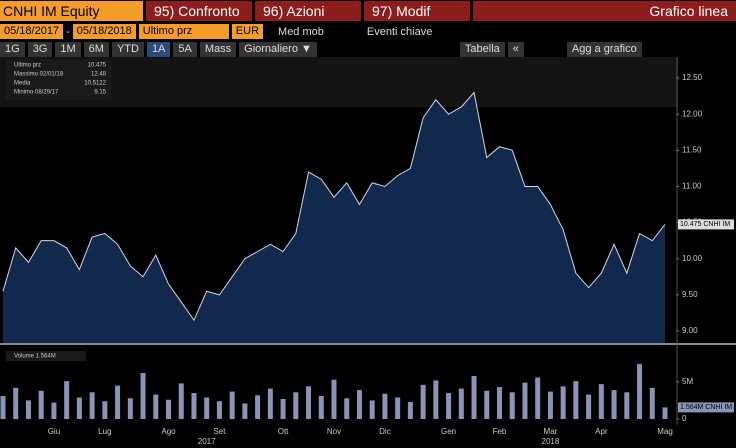 This screenshot has width=736, height=448. Describe the element at coordinates (127, 49) in the screenshot. I see `period-button: YTD` at that location.